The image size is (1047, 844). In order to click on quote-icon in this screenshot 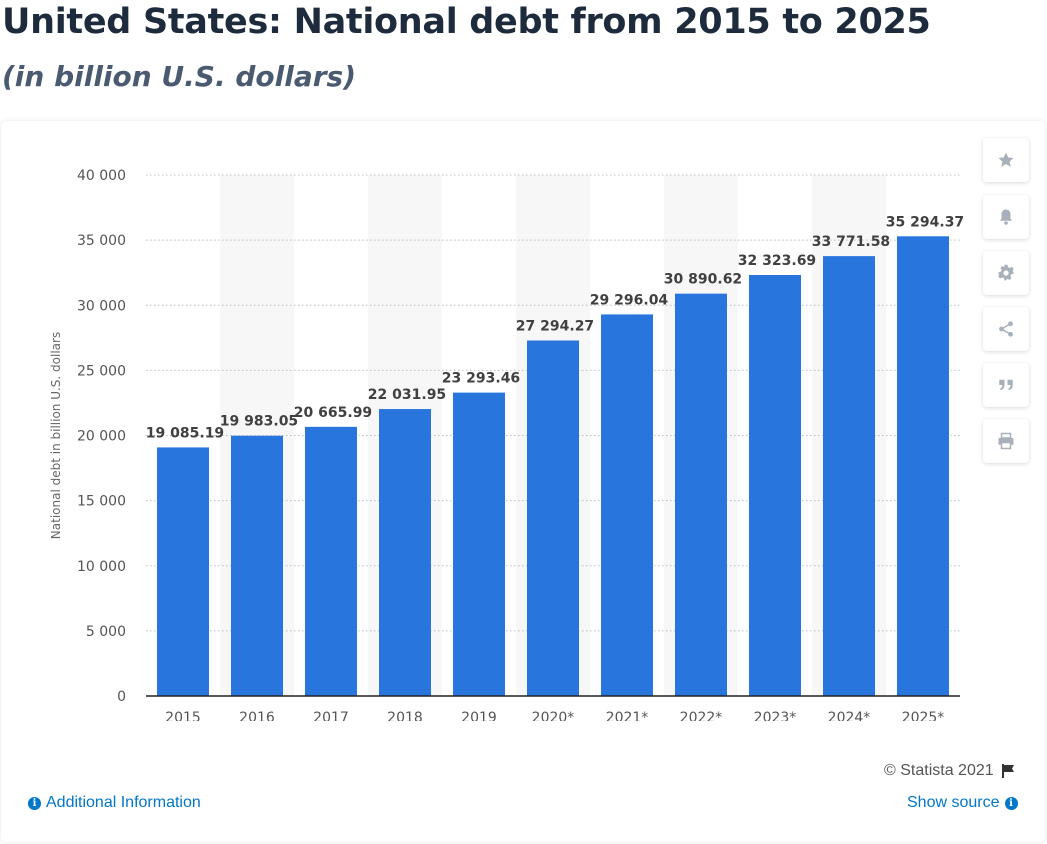, I will do `click(1006, 385)`.